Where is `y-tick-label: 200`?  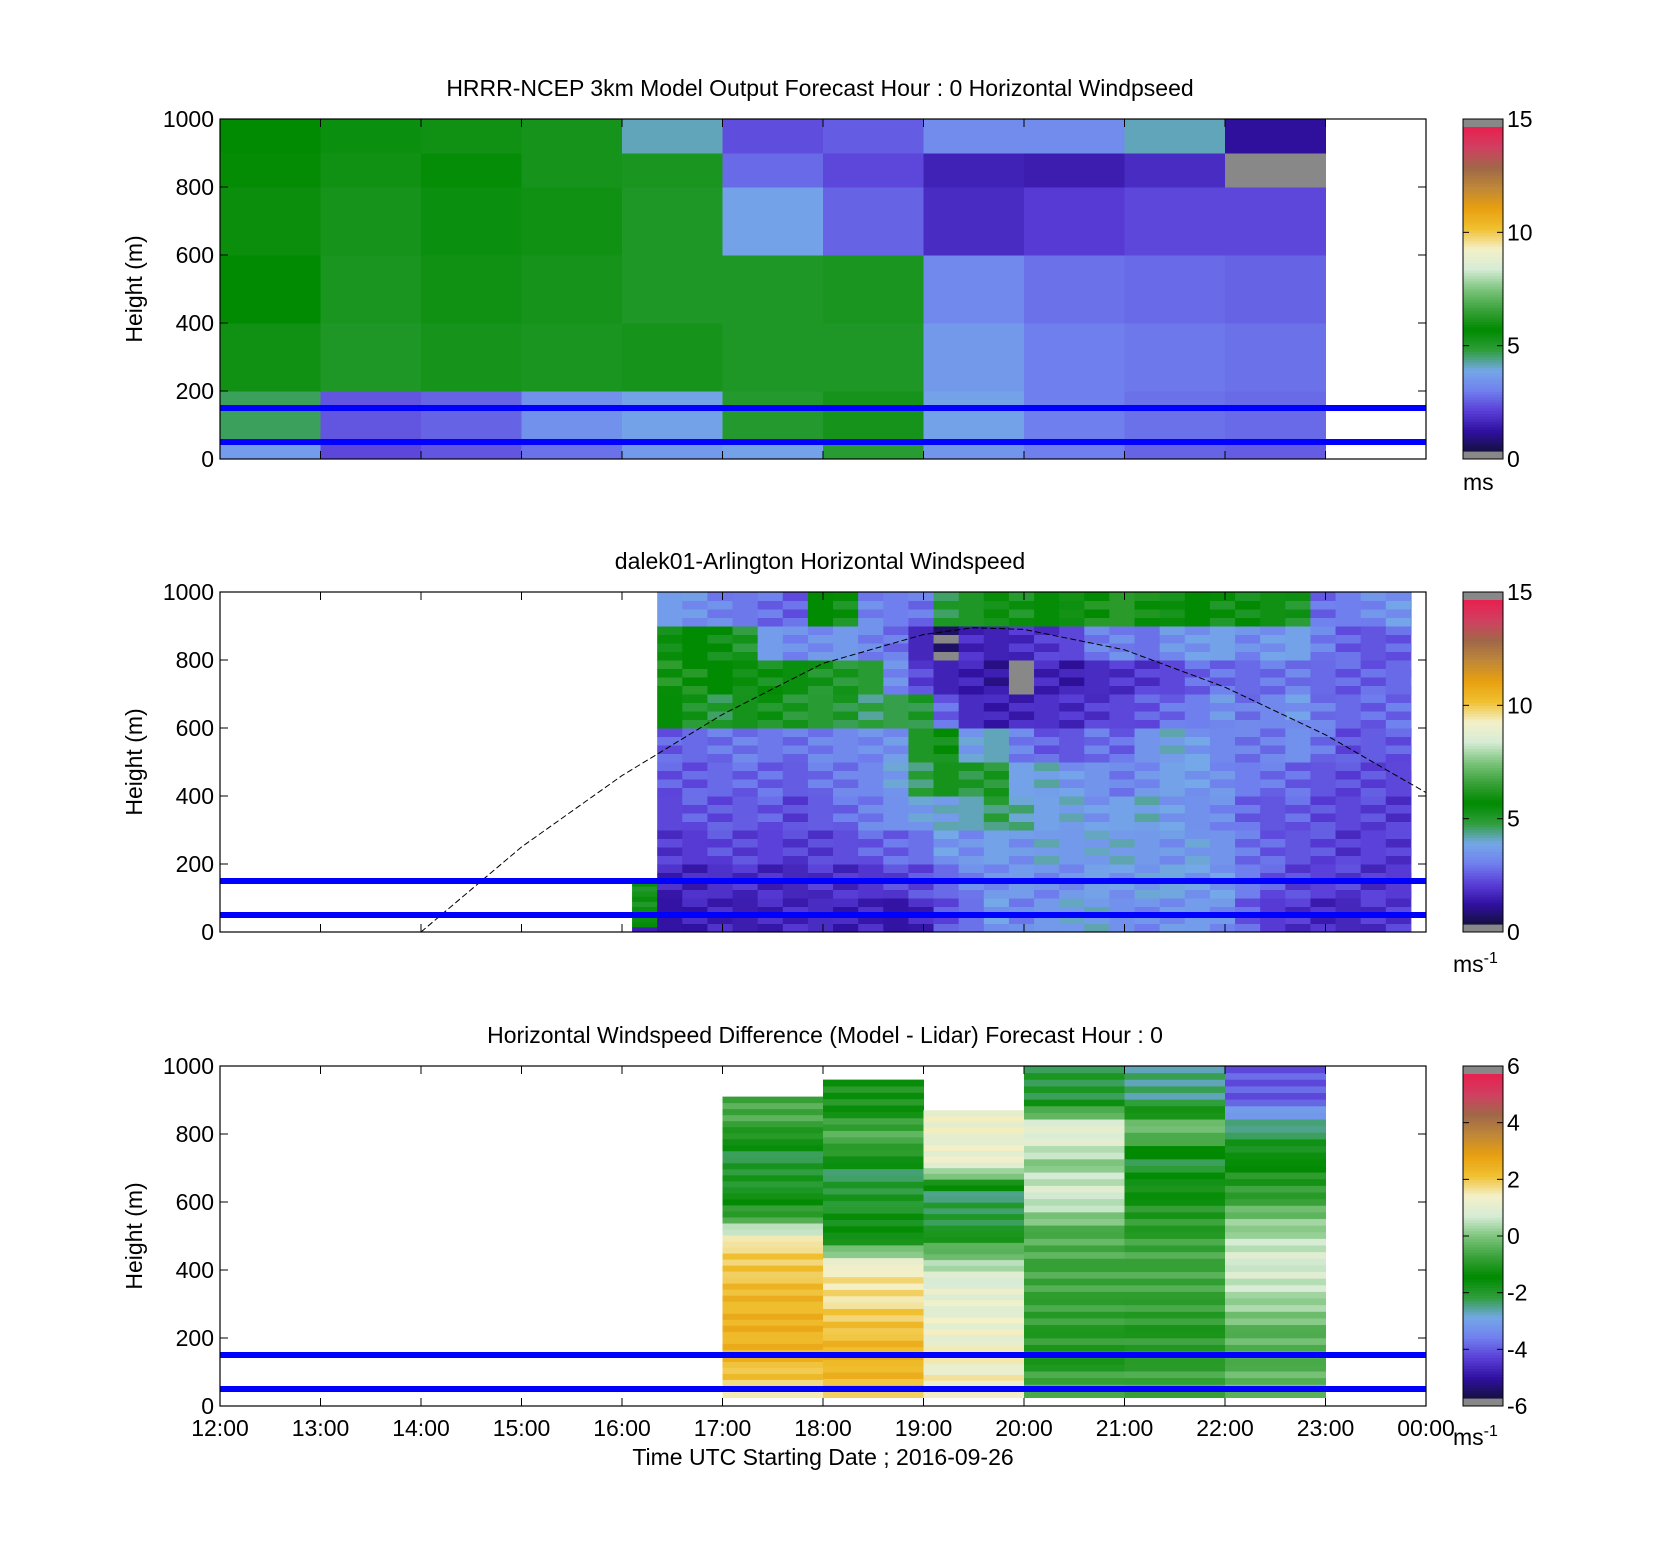 y-tick-label: 200 is located at coordinates (195, 1338).